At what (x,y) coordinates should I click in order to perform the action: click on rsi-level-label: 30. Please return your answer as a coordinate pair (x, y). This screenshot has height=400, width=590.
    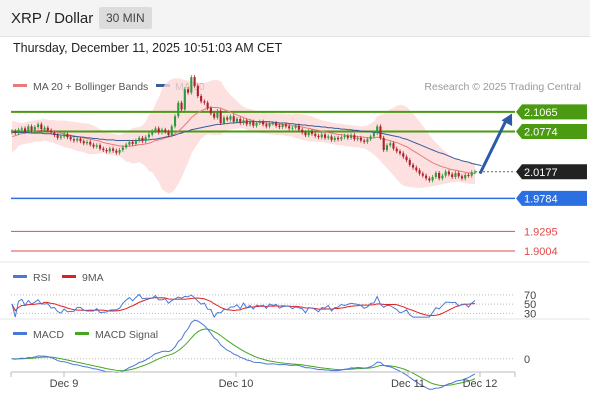
    Looking at the image, I should click on (530, 314).